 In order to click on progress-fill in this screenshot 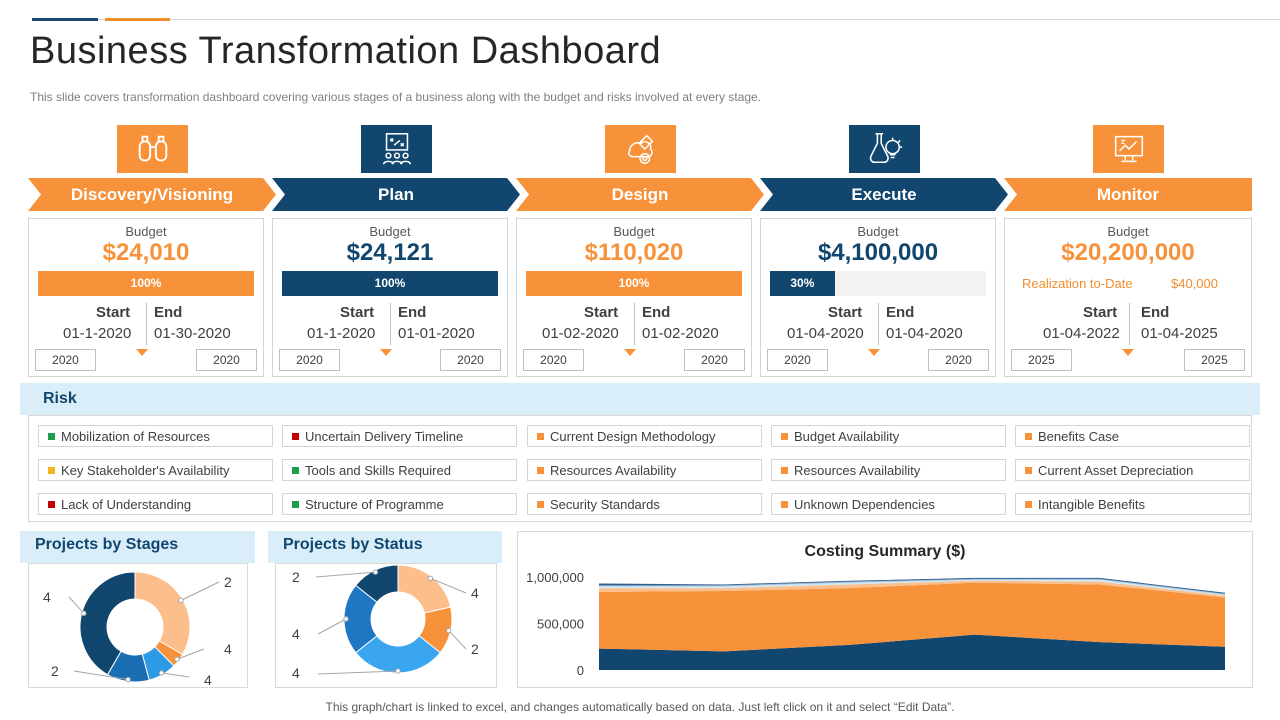, I will do `click(802, 283)`.